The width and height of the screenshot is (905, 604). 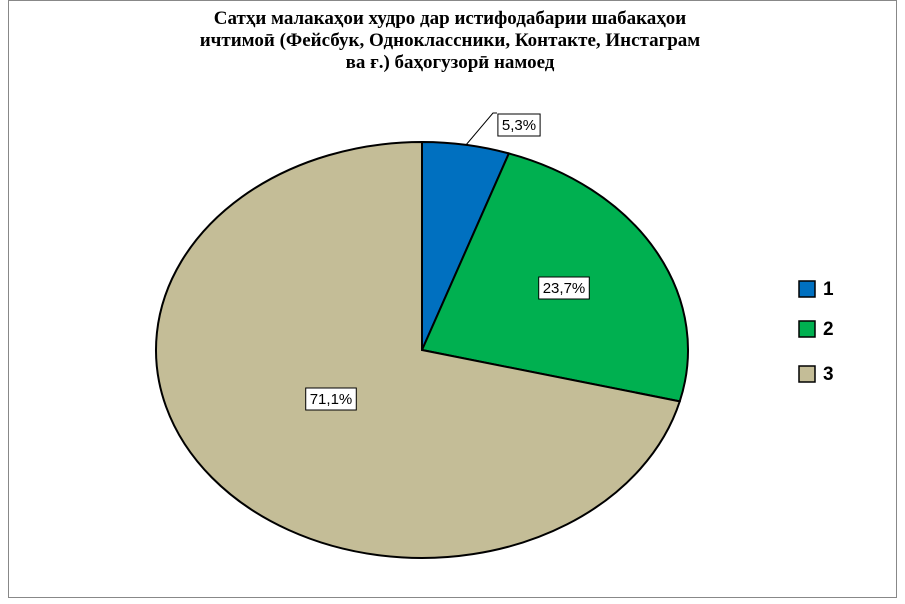 I want to click on data-label: 23,7%, so click(x=564, y=288).